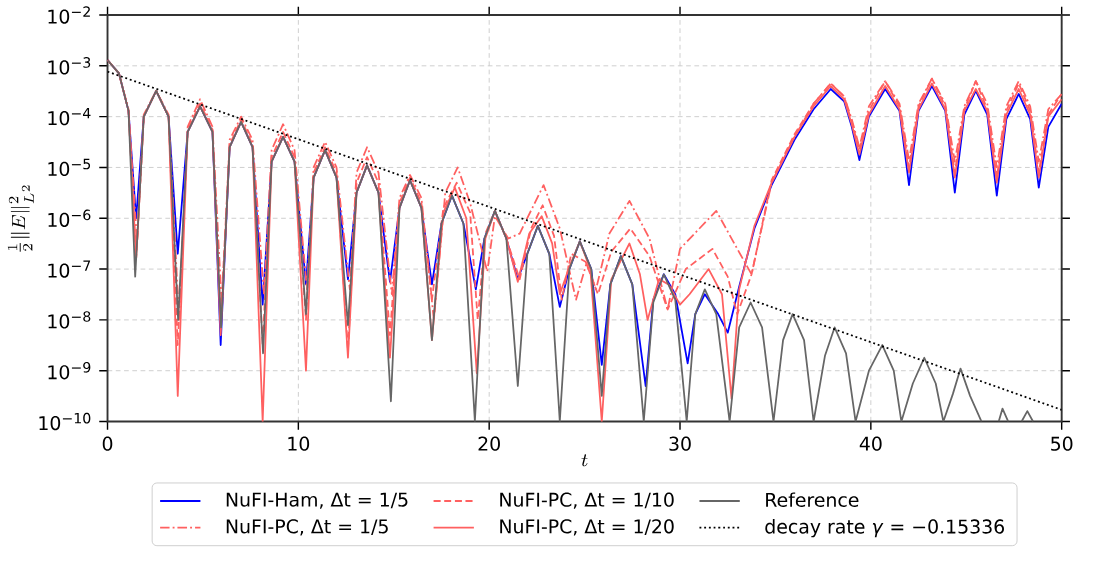  What do you see at coordinates (870, 443) in the screenshot?
I see `x-tick-label: 40` at bounding box center [870, 443].